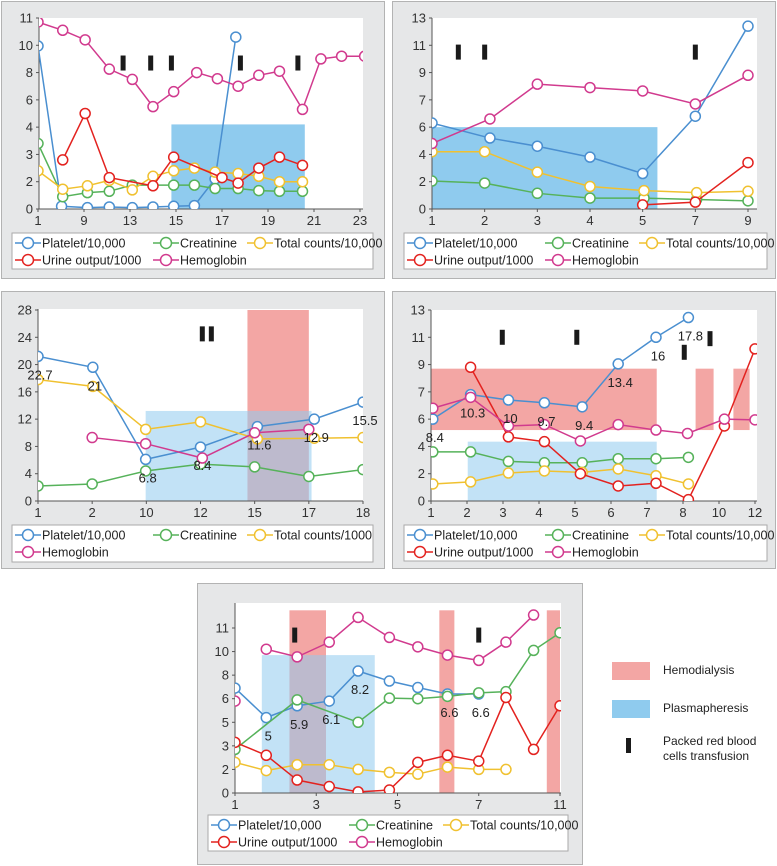 This screenshot has height=866, width=777. What do you see at coordinates (537, 220) in the screenshot?
I see `x-tick-label: 3` at bounding box center [537, 220].